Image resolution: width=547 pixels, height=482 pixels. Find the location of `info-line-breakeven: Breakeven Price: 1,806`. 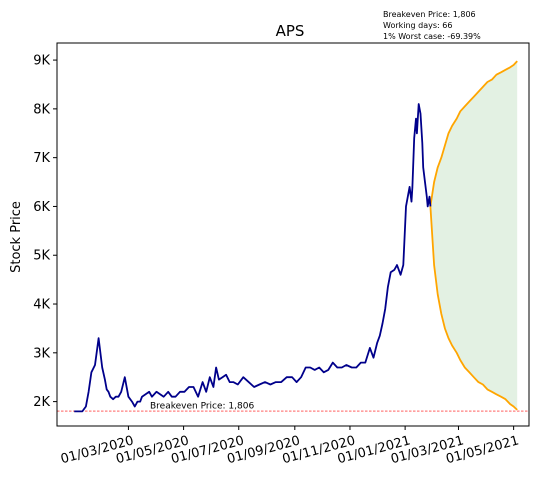

info-line-breakeven: Breakeven Price: 1,806 is located at coordinates (429, 14).